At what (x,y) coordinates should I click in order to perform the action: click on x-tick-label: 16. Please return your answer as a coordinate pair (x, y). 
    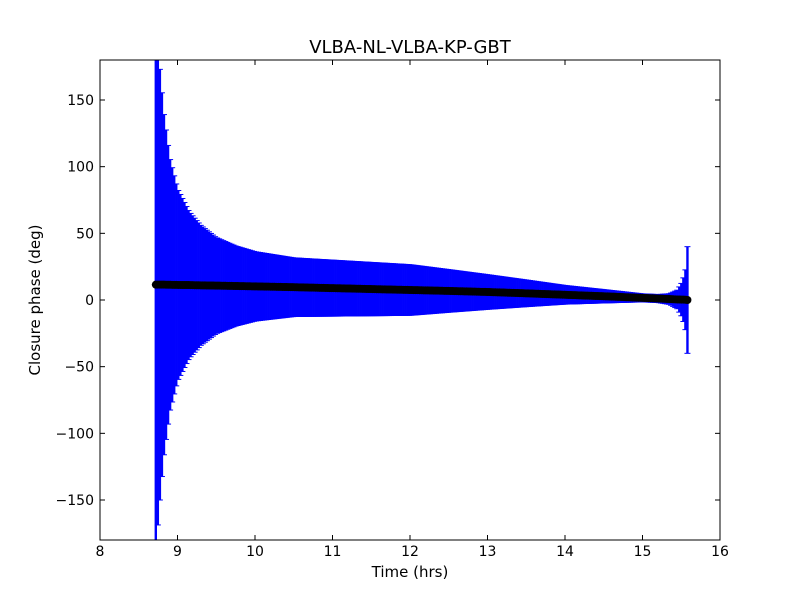
    Looking at the image, I should click on (720, 552).